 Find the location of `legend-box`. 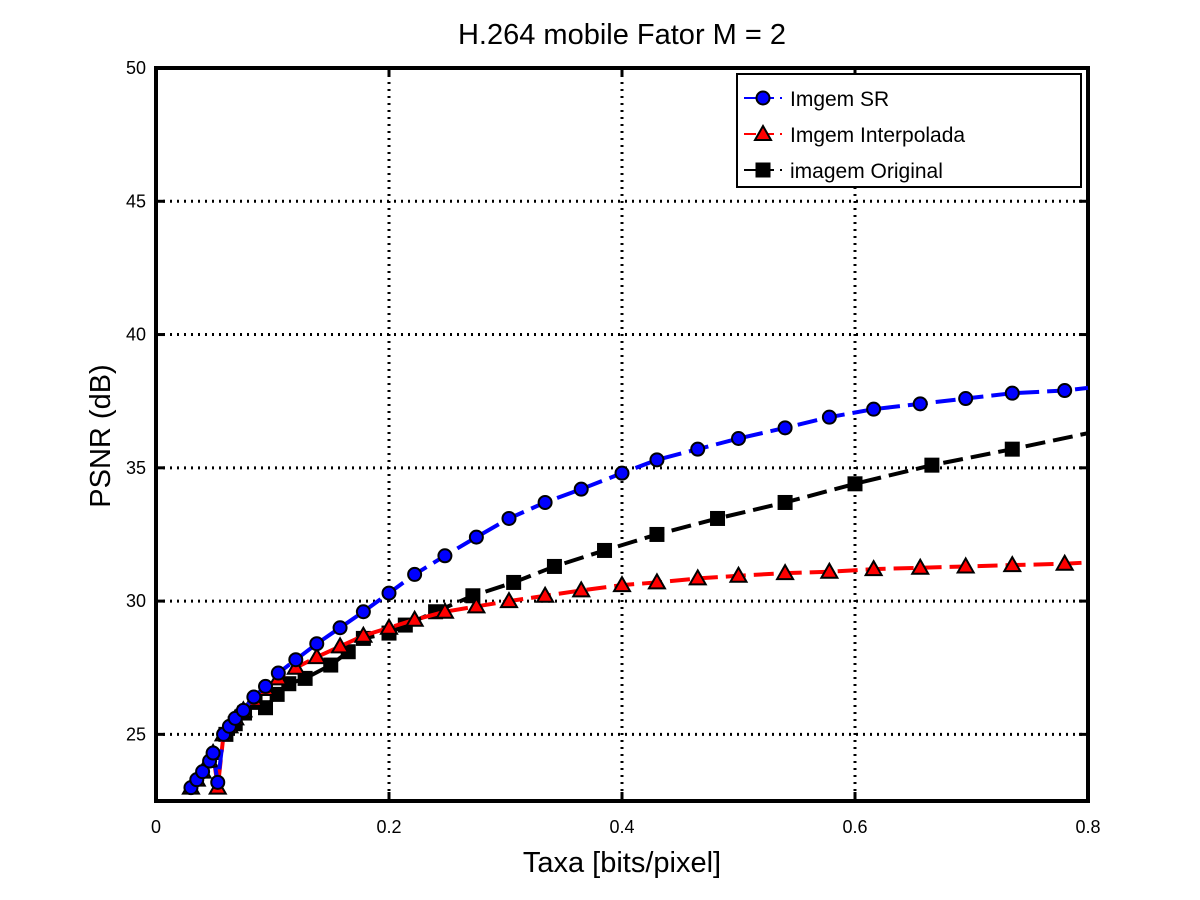

legend-box is located at coordinates (909, 130).